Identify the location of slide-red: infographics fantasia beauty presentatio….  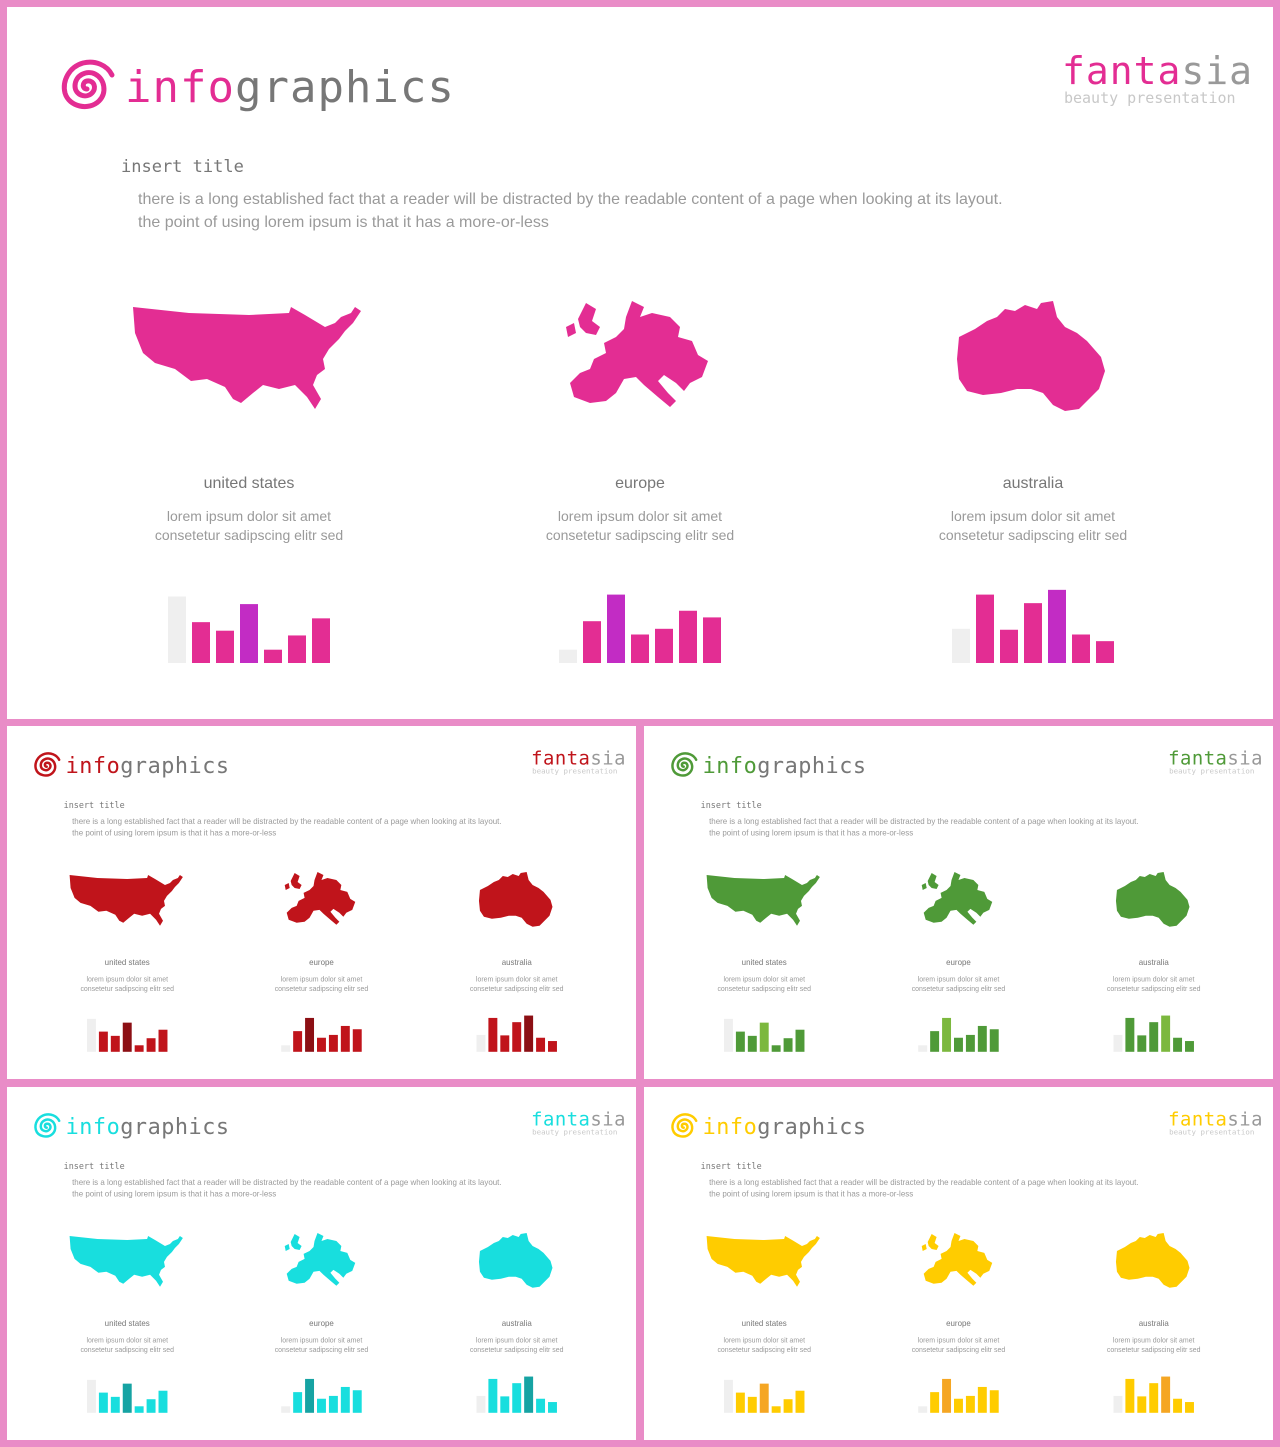
(321, 902).